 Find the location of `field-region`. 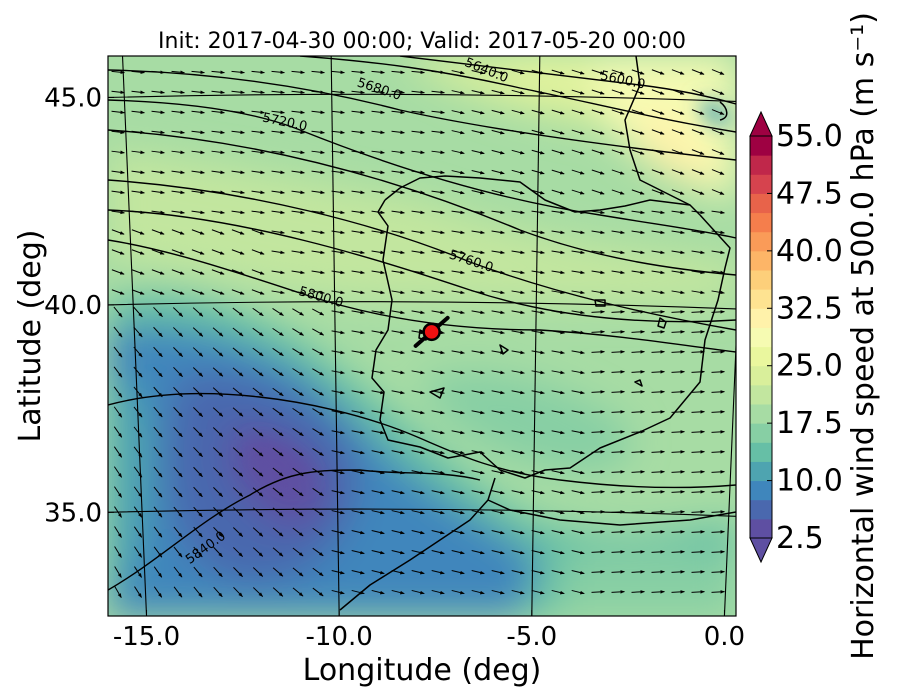

field-region is located at coordinates (280, 462).